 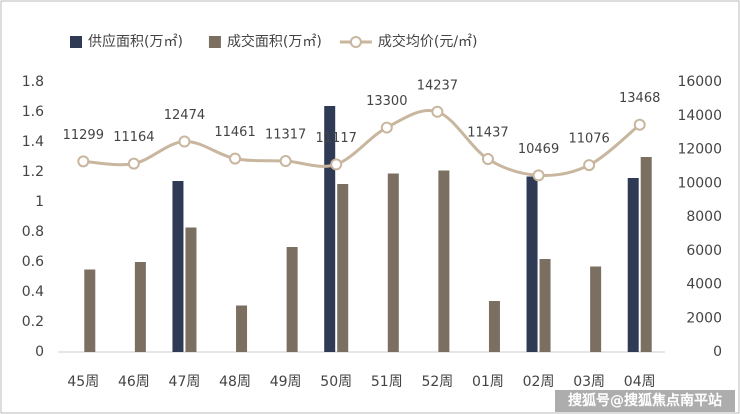 I want to click on x-tick-label: 49周, so click(x=286, y=382).